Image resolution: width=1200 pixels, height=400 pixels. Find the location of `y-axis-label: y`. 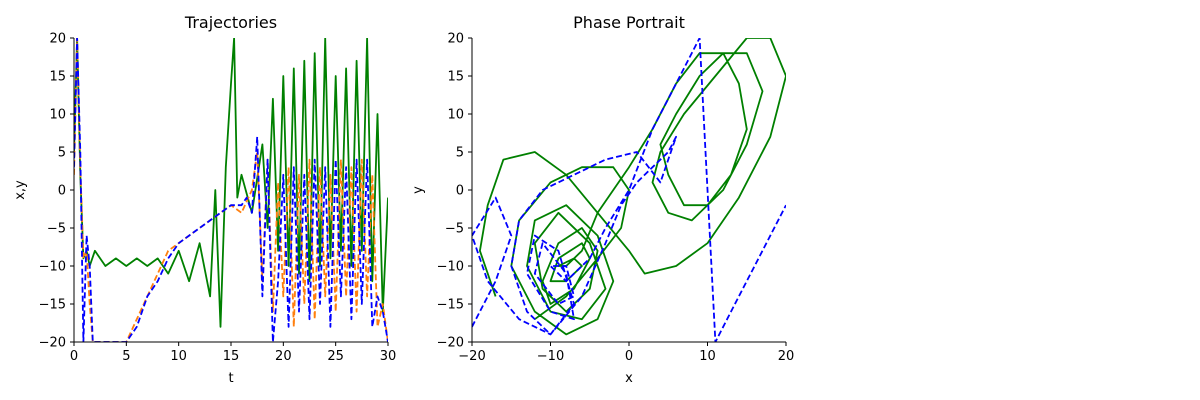

y-axis-label: y is located at coordinates (418, 190).